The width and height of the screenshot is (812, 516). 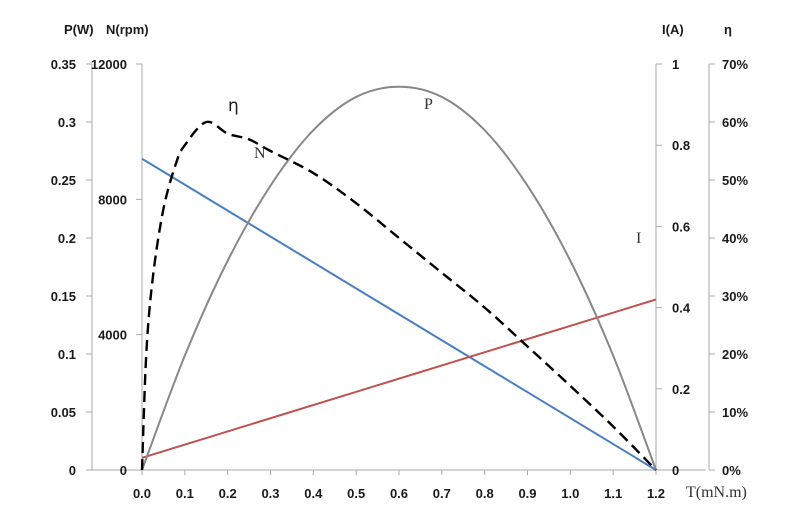 What do you see at coordinates (681, 308) in the screenshot?
I see `current-tick-label: 0.4` at bounding box center [681, 308].